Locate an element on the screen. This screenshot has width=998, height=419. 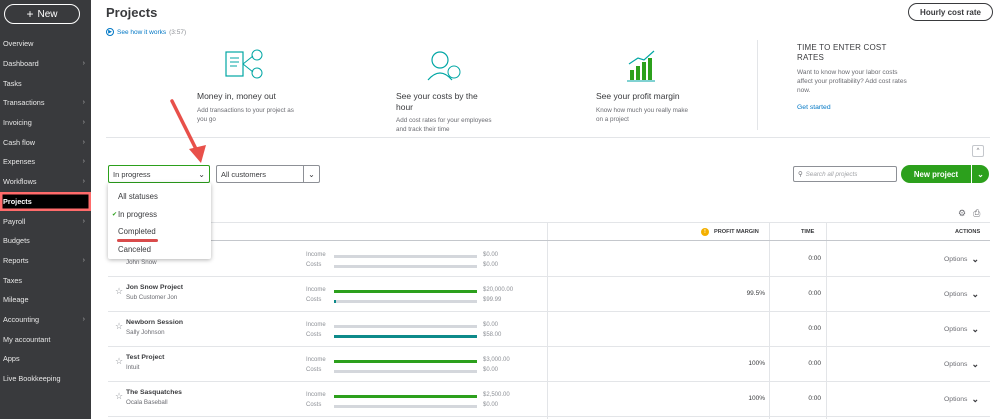
sidebar-item-label: Budgets is located at coordinates (16, 241).